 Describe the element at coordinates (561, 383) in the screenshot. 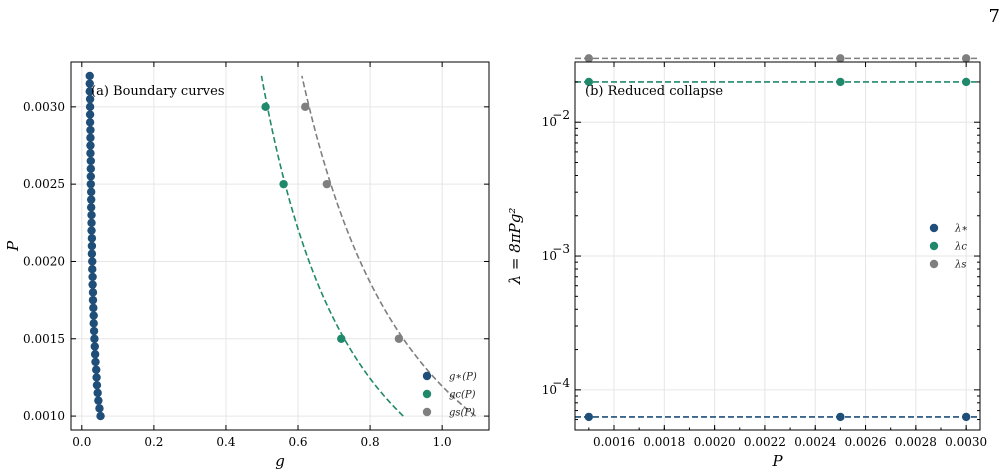

I see `y-tick-exponent: −4` at that location.